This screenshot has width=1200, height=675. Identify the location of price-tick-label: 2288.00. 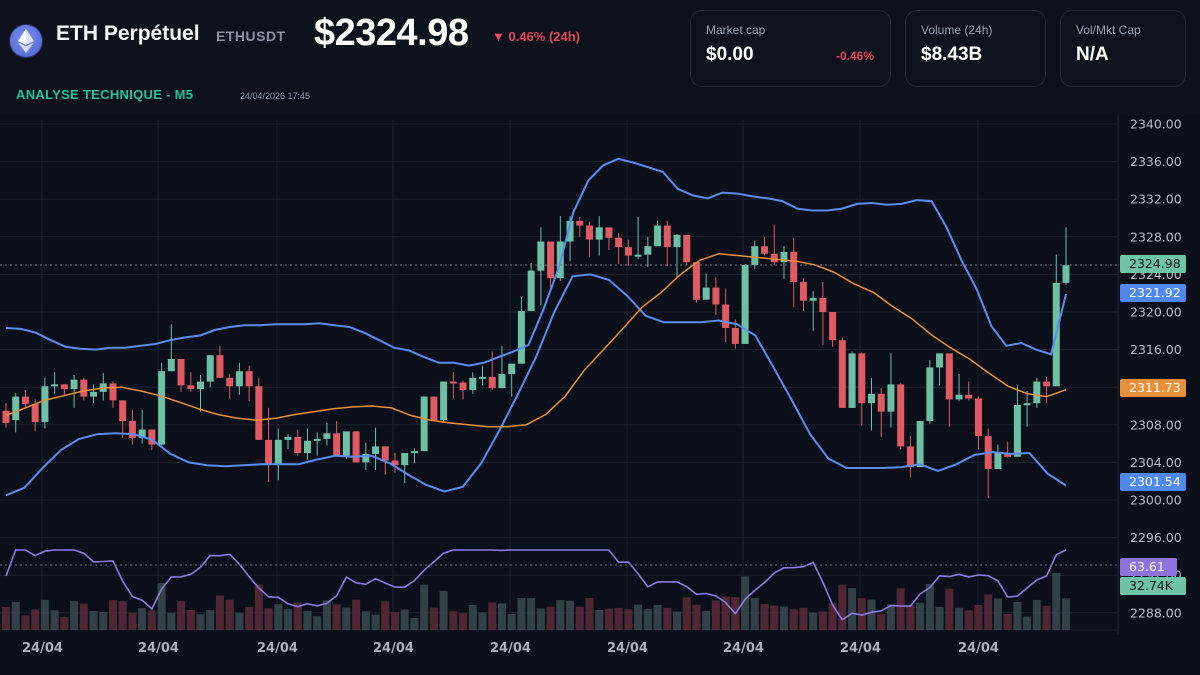
(1156, 612).